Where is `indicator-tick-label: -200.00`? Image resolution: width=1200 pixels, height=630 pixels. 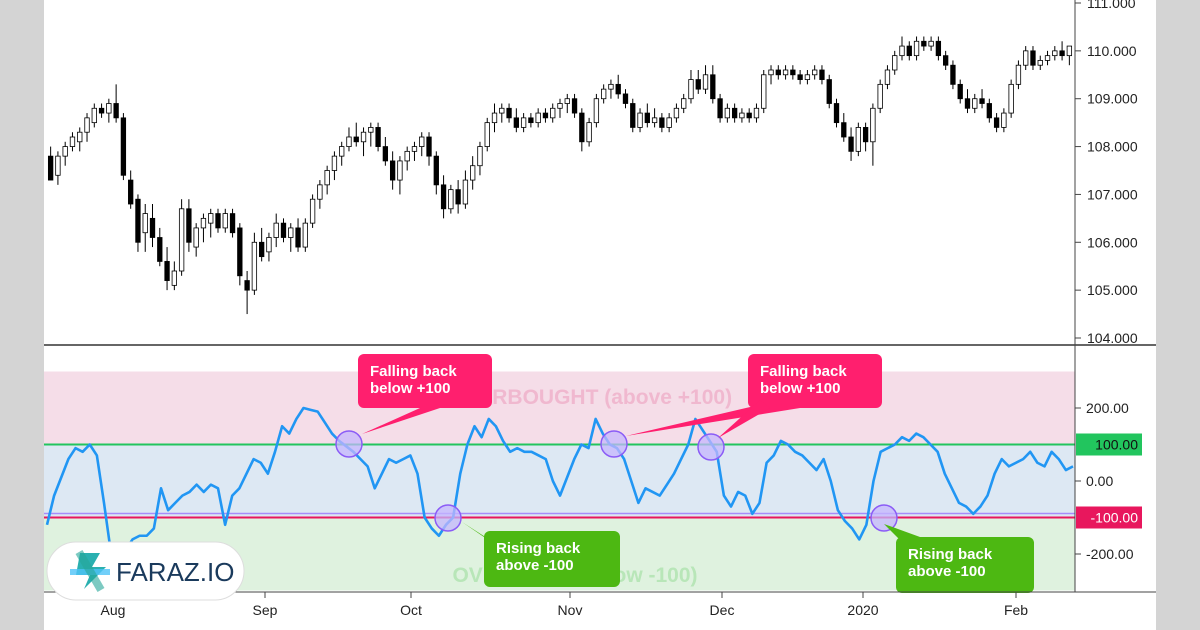
indicator-tick-label: -200.00 is located at coordinates (1110, 554).